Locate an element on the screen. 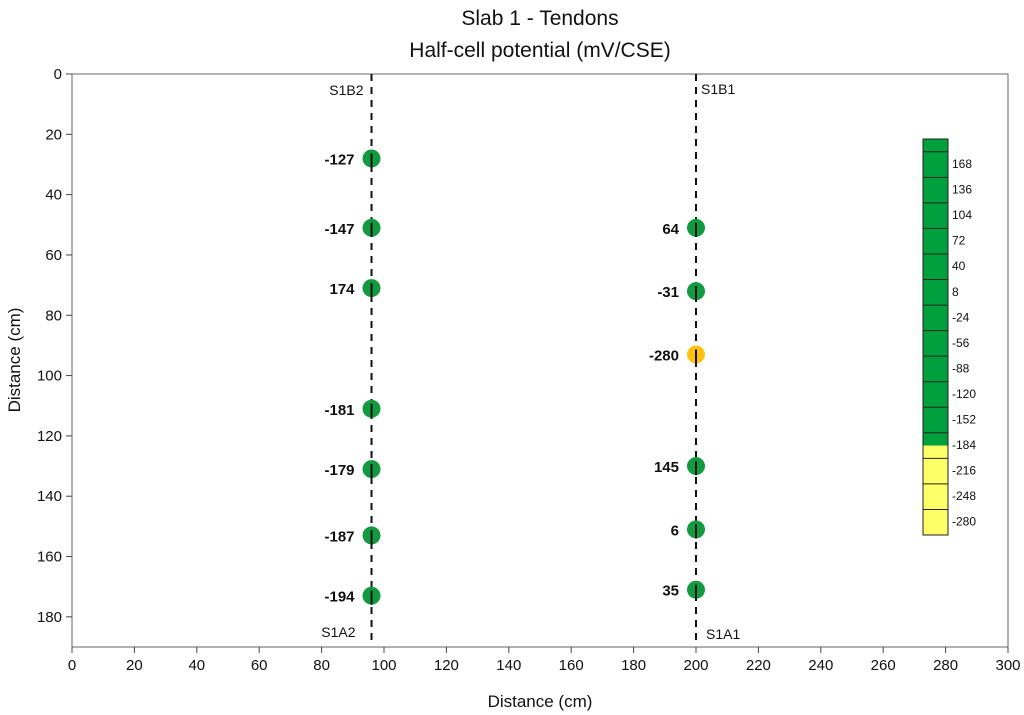 This screenshot has width=1024, height=715. y-tick-label: 100 is located at coordinates (49, 376).